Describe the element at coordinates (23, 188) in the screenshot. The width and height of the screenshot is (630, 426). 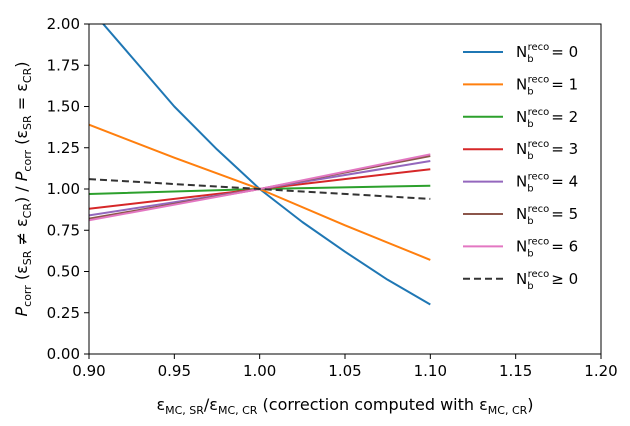
I see `y-axis-label: Pcorr (εSR ≠ εCR) / Pcorr (εSR = εCR)` at that location.